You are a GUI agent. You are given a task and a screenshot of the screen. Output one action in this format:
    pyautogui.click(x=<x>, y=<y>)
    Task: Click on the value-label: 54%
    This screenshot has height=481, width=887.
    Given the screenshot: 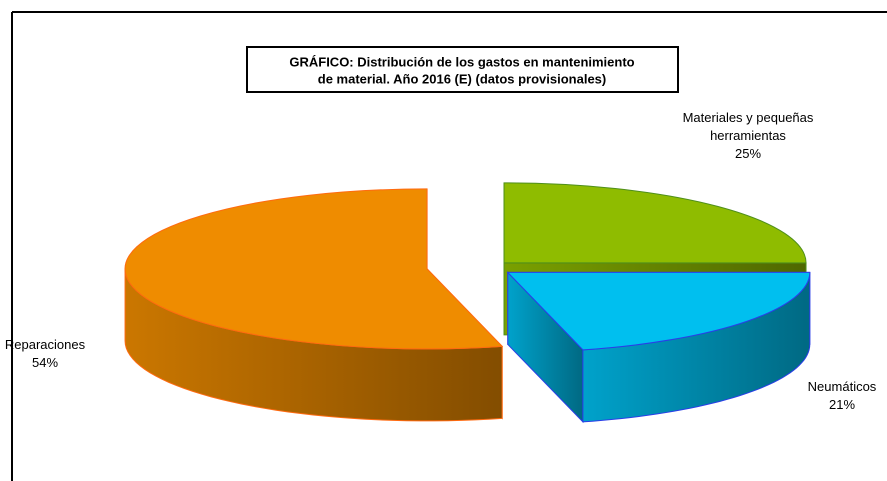 What is the action you would take?
    pyautogui.click(x=45, y=362)
    